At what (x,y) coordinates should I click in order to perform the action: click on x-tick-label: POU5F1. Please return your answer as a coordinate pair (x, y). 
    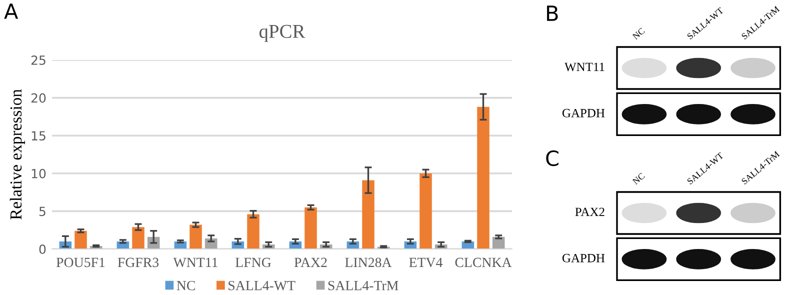
    Looking at the image, I should click on (80, 263).